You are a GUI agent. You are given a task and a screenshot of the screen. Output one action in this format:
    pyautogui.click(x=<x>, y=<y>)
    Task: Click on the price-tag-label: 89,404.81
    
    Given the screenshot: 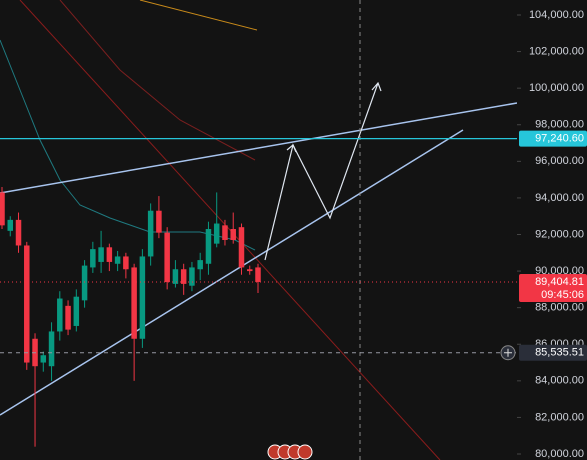 What is the action you would take?
    pyautogui.click(x=559, y=282)
    